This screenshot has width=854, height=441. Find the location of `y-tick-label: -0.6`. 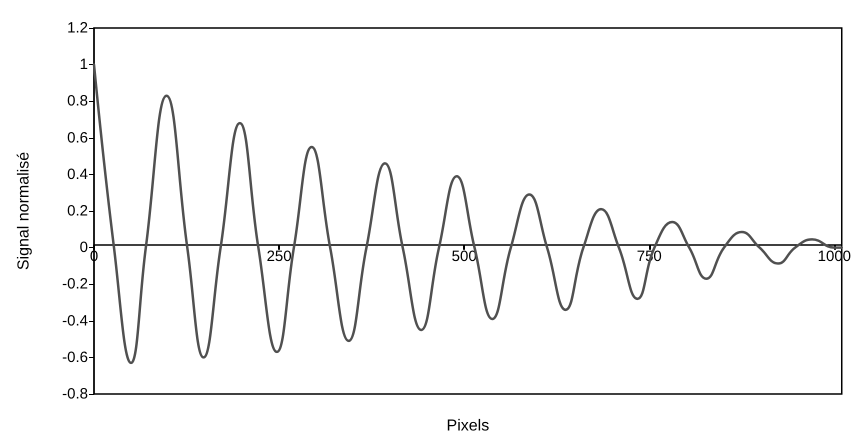

y-tick-label: -0.6 is located at coordinates (75, 357).